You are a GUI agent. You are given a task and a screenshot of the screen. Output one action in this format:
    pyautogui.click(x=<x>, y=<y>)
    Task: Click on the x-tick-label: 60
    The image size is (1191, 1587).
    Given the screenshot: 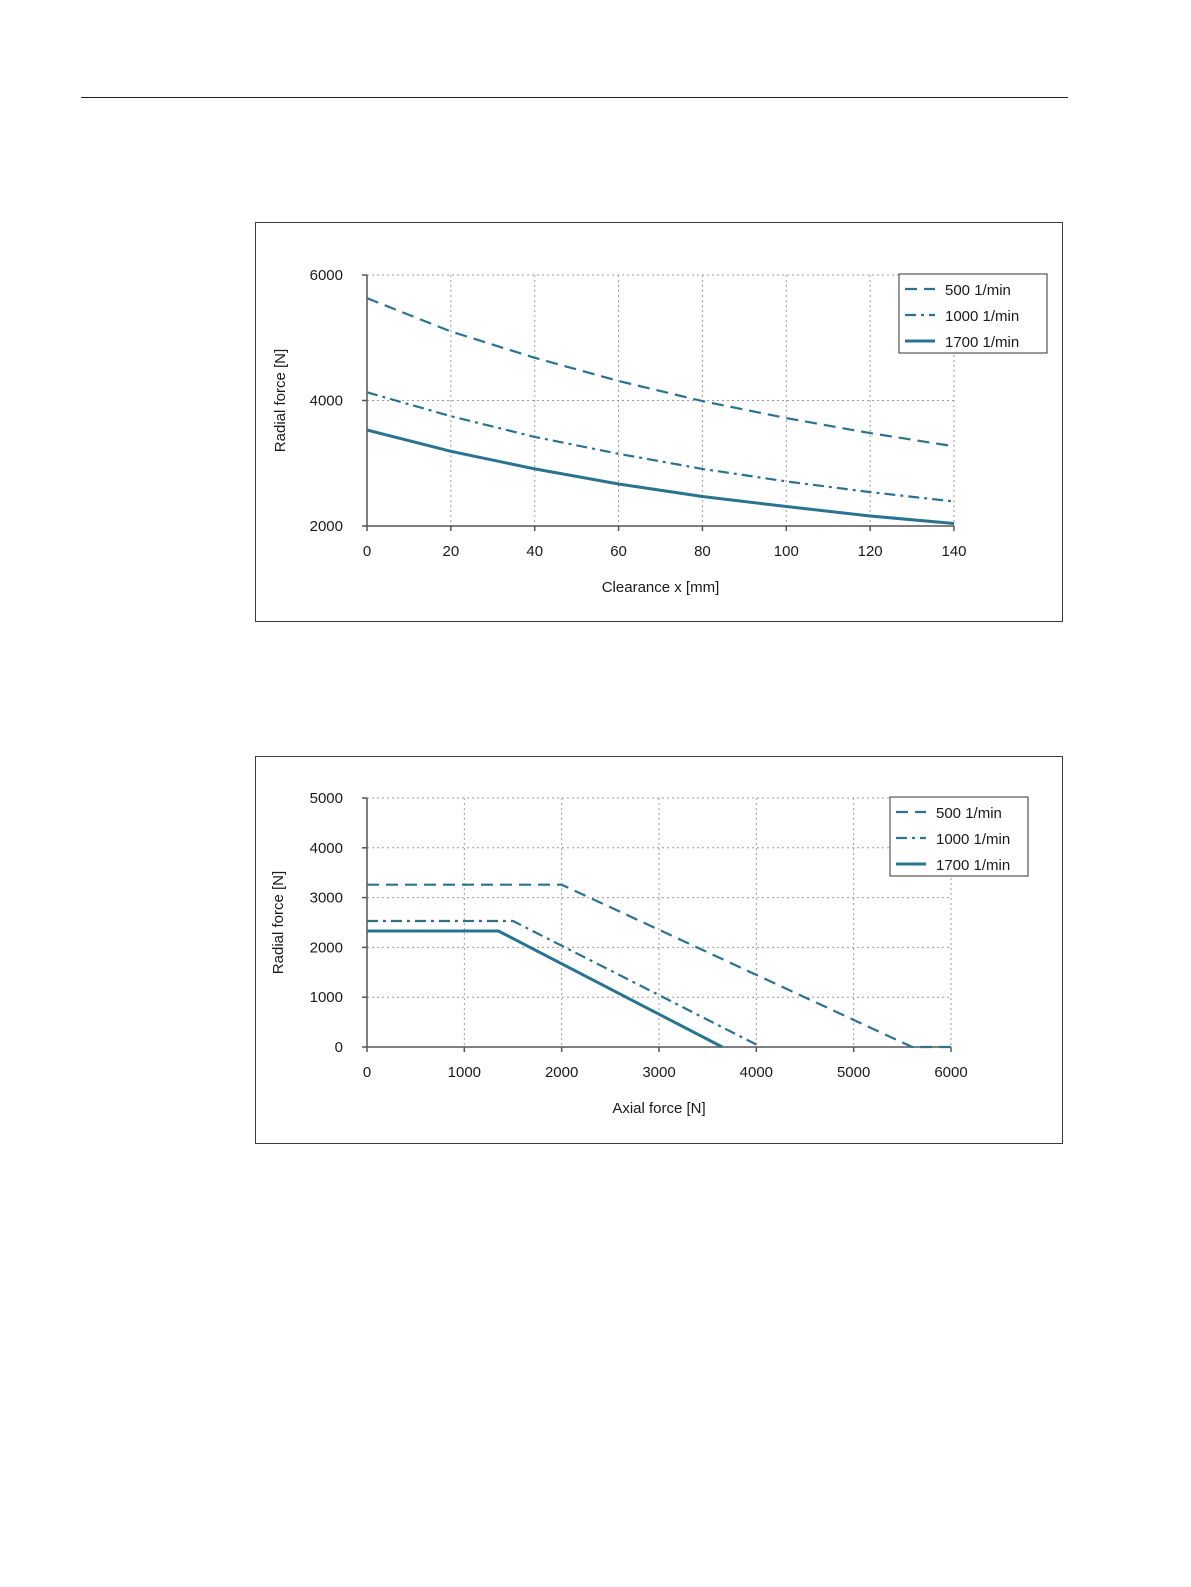 What is the action you would take?
    pyautogui.click(x=618, y=551)
    